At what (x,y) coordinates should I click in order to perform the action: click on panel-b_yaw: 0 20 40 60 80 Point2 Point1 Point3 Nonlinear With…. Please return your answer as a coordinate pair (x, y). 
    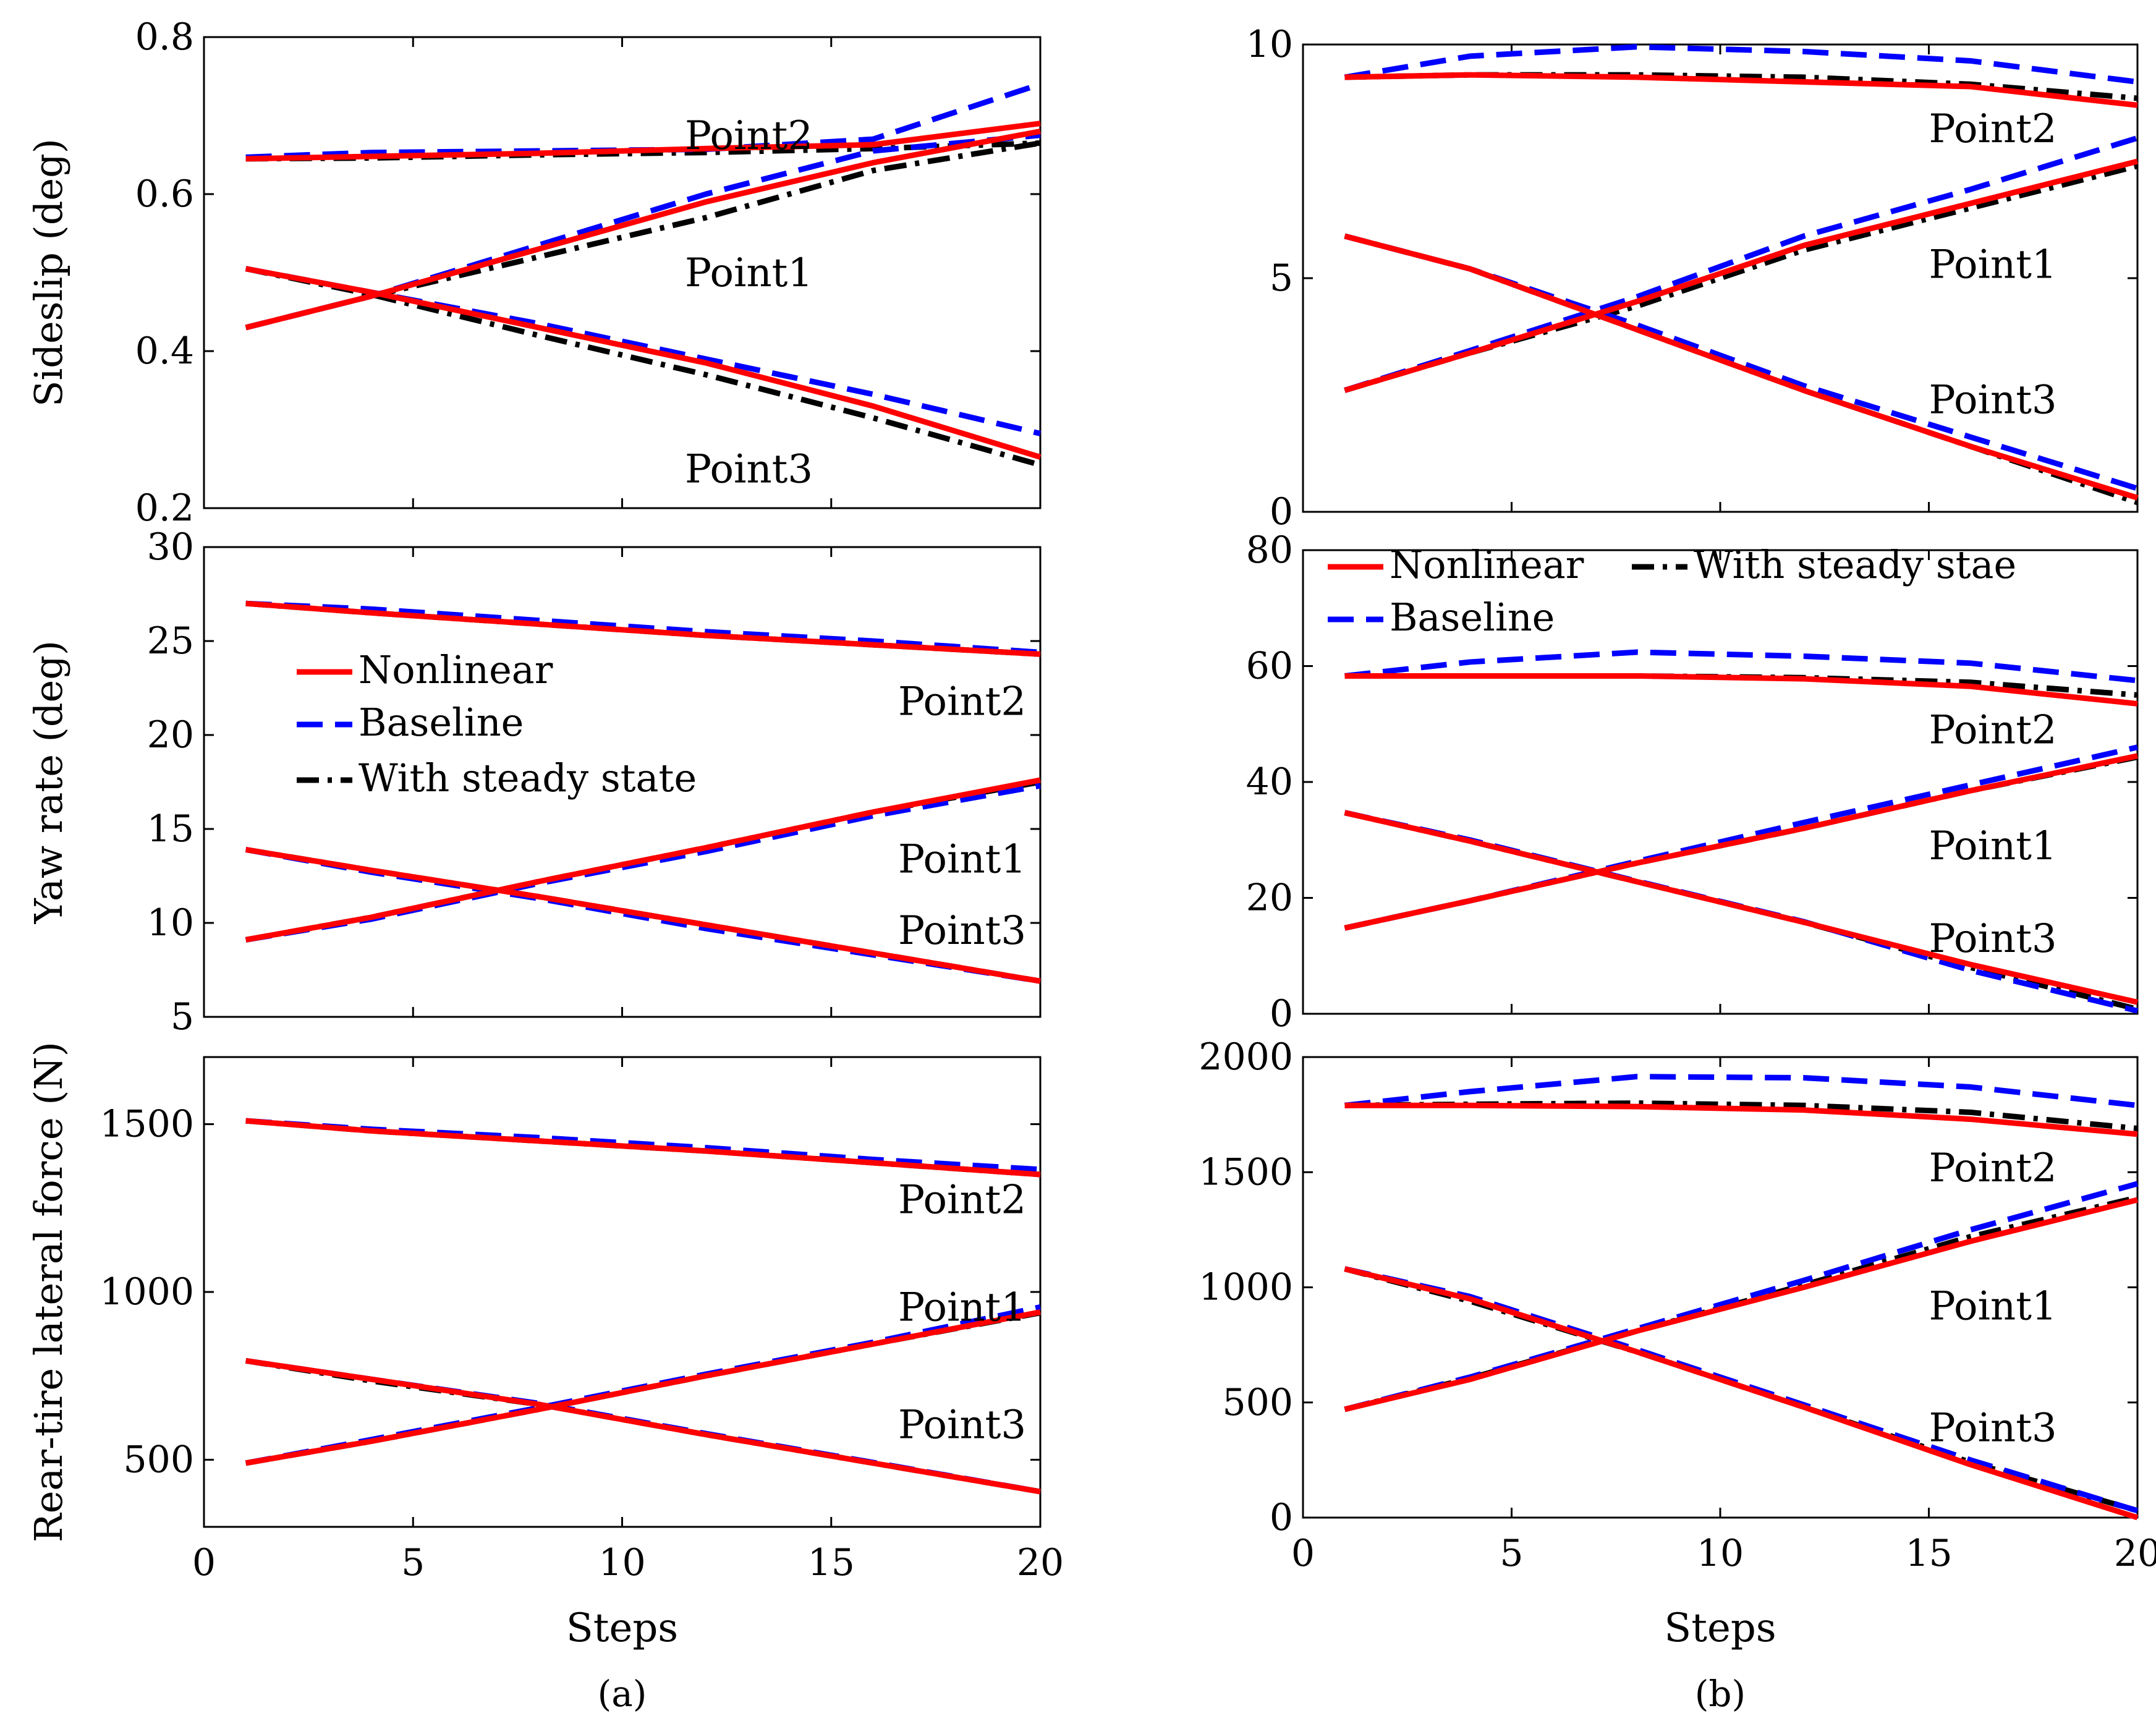
    Looking at the image, I should click on (1692, 782).